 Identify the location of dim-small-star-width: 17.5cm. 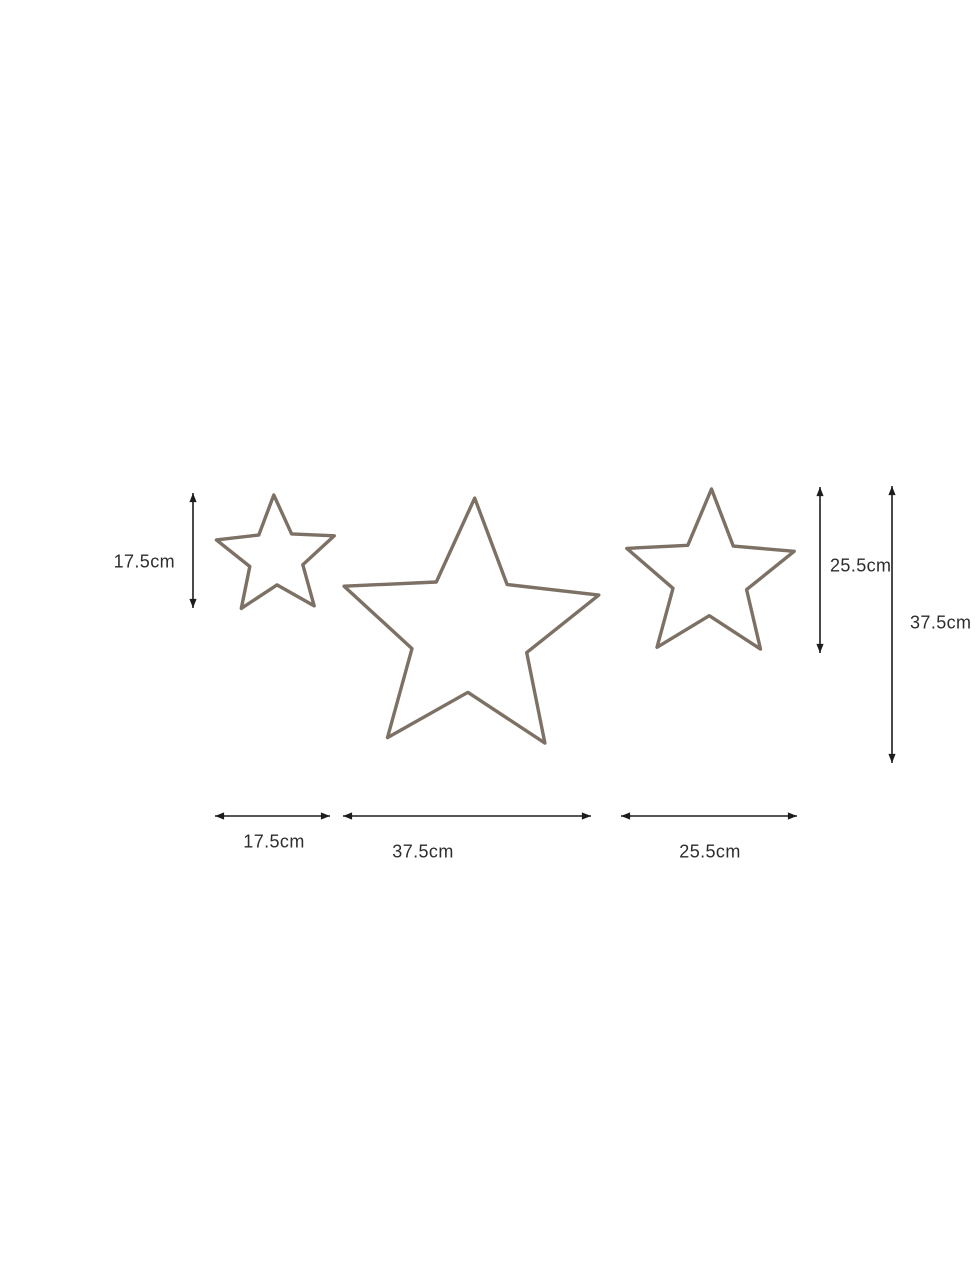
(272, 832).